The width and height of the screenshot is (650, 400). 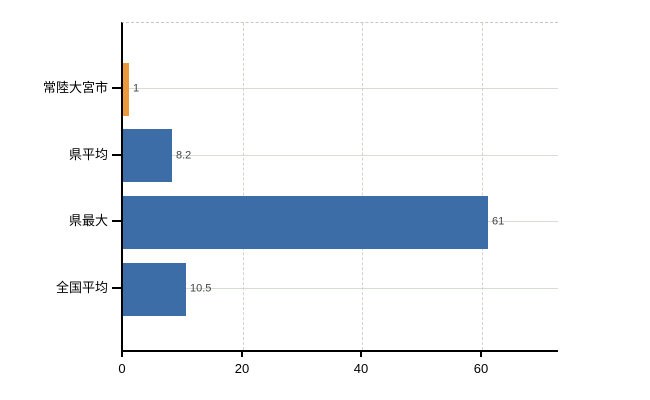 I want to click on value-label-2: 61, so click(x=498, y=221).